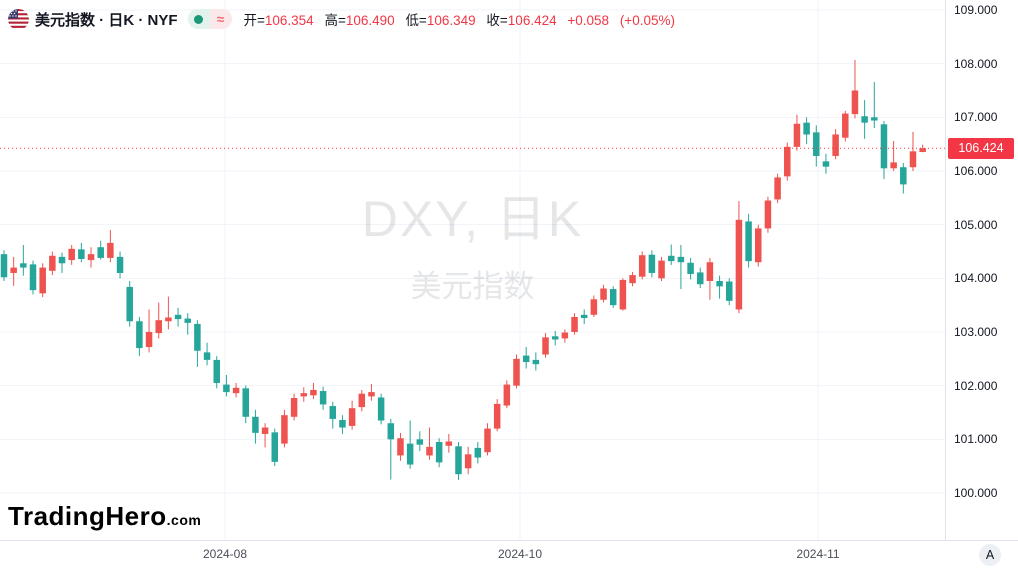 The height and width of the screenshot is (568, 1018). What do you see at coordinates (87, 516) in the screenshot?
I see `logo-text: TradingHero` at bounding box center [87, 516].